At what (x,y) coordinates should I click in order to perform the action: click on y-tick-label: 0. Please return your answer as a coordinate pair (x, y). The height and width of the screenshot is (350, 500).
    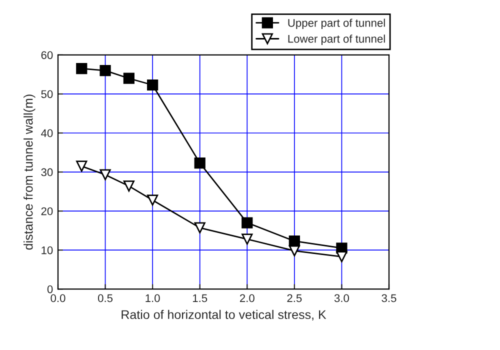
    Looking at the image, I should click on (50, 289).